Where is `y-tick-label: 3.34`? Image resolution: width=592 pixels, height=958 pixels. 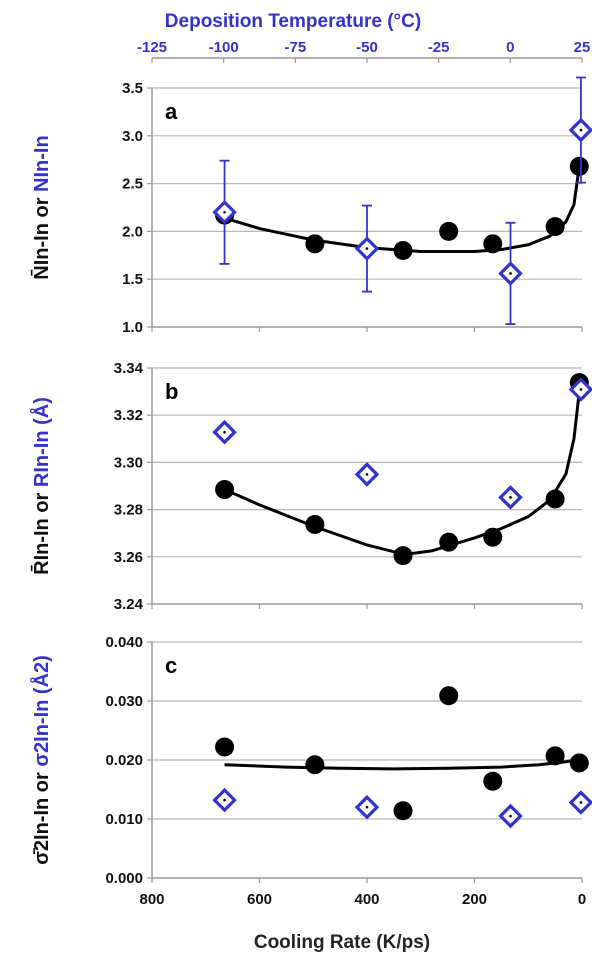 y-tick-label: 3.34 is located at coordinates (129, 368).